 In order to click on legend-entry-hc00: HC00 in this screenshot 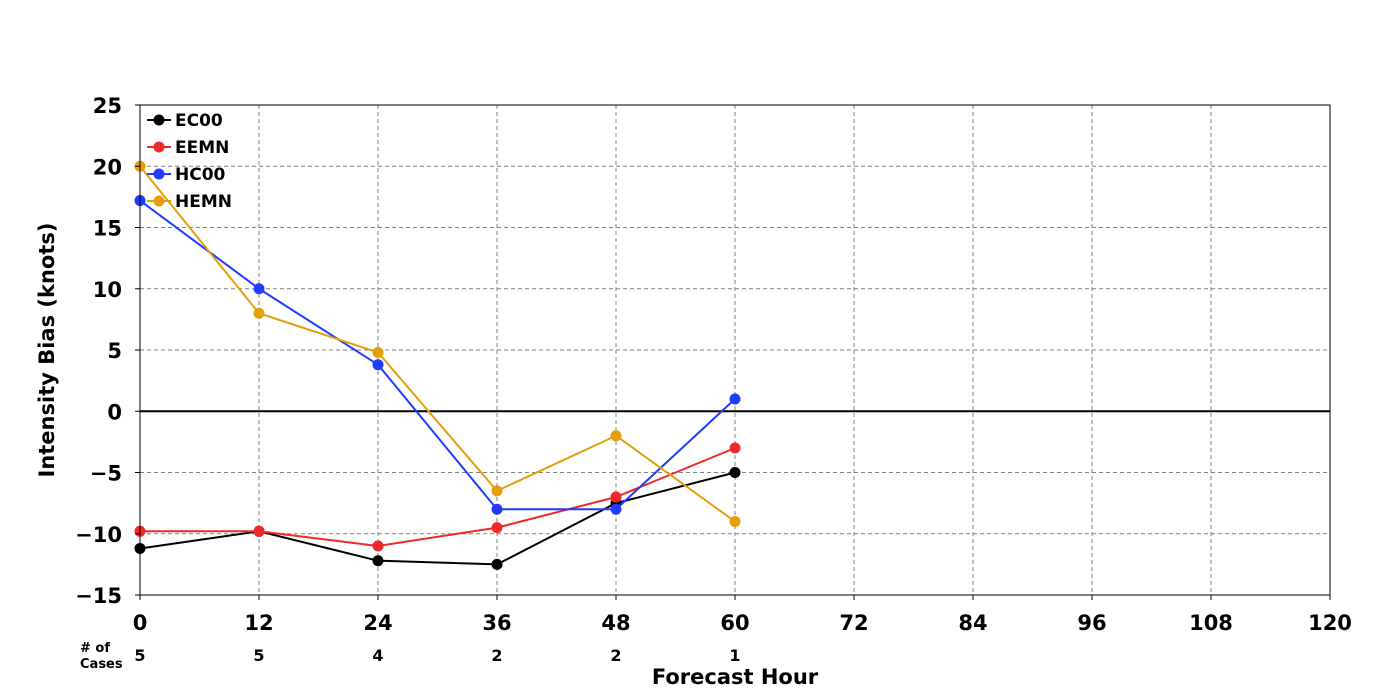, I will do `click(186, 175)`.